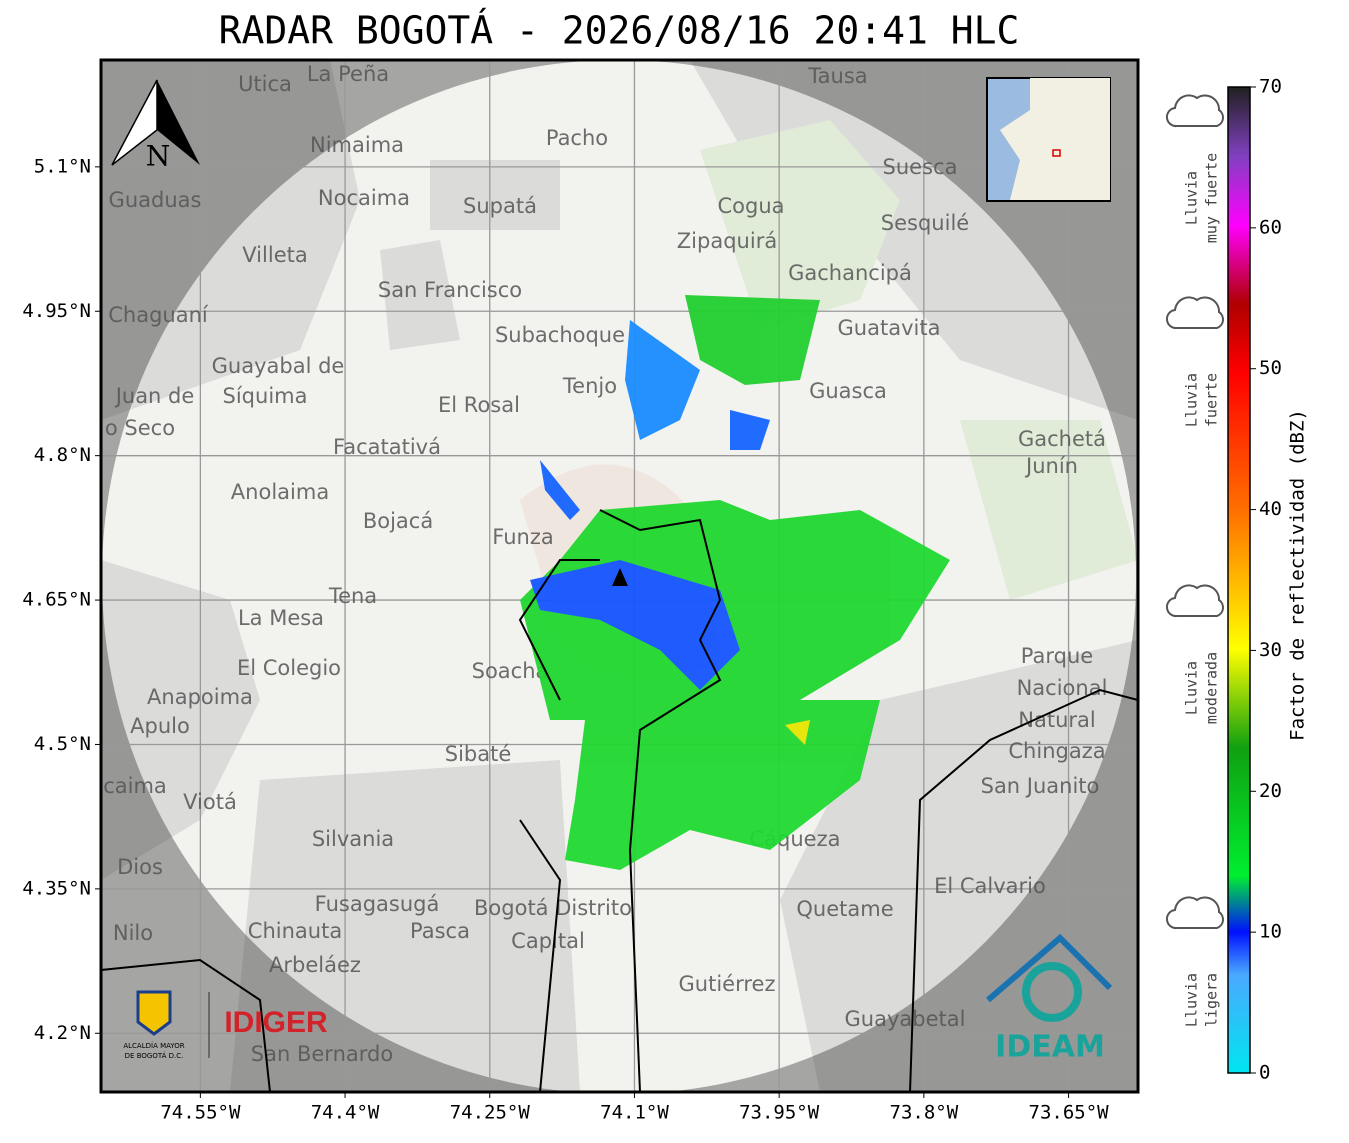 The height and width of the screenshot is (1143, 1349). What do you see at coordinates (278, 366) in the screenshot?
I see `place-name: Guayabal de` at bounding box center [278, 366].